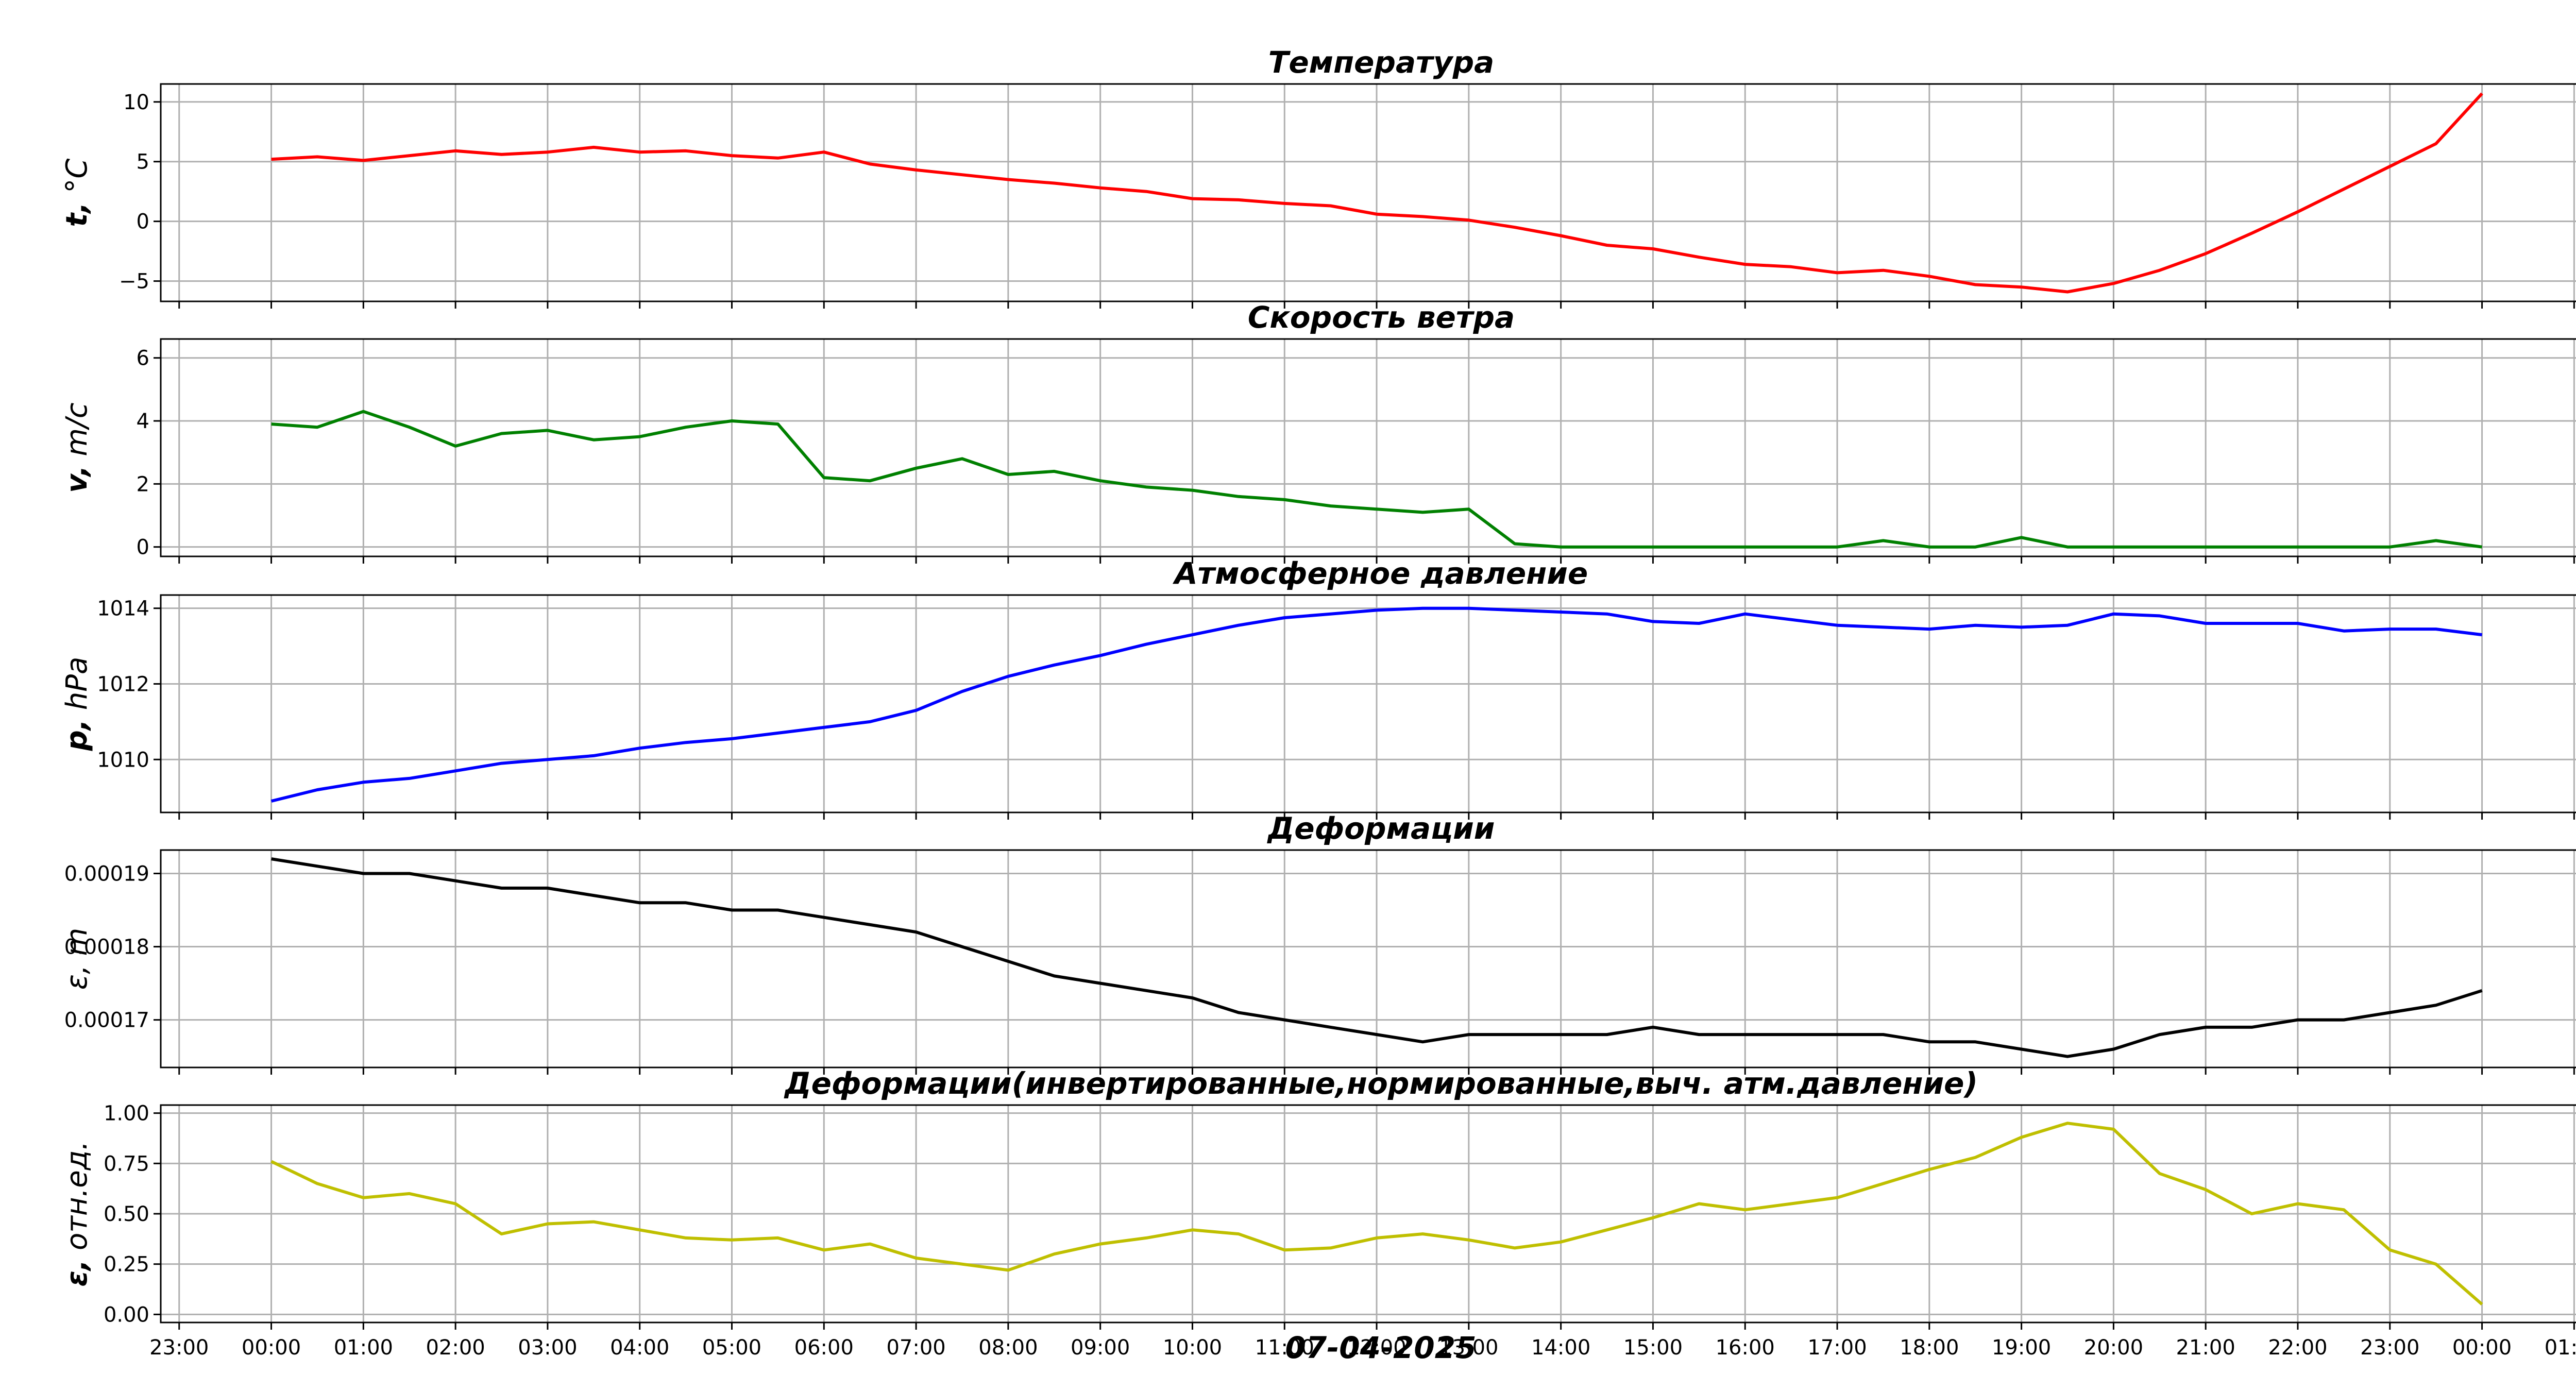  I want to click on y-axis-label: v, m/c, so click(77, 447).